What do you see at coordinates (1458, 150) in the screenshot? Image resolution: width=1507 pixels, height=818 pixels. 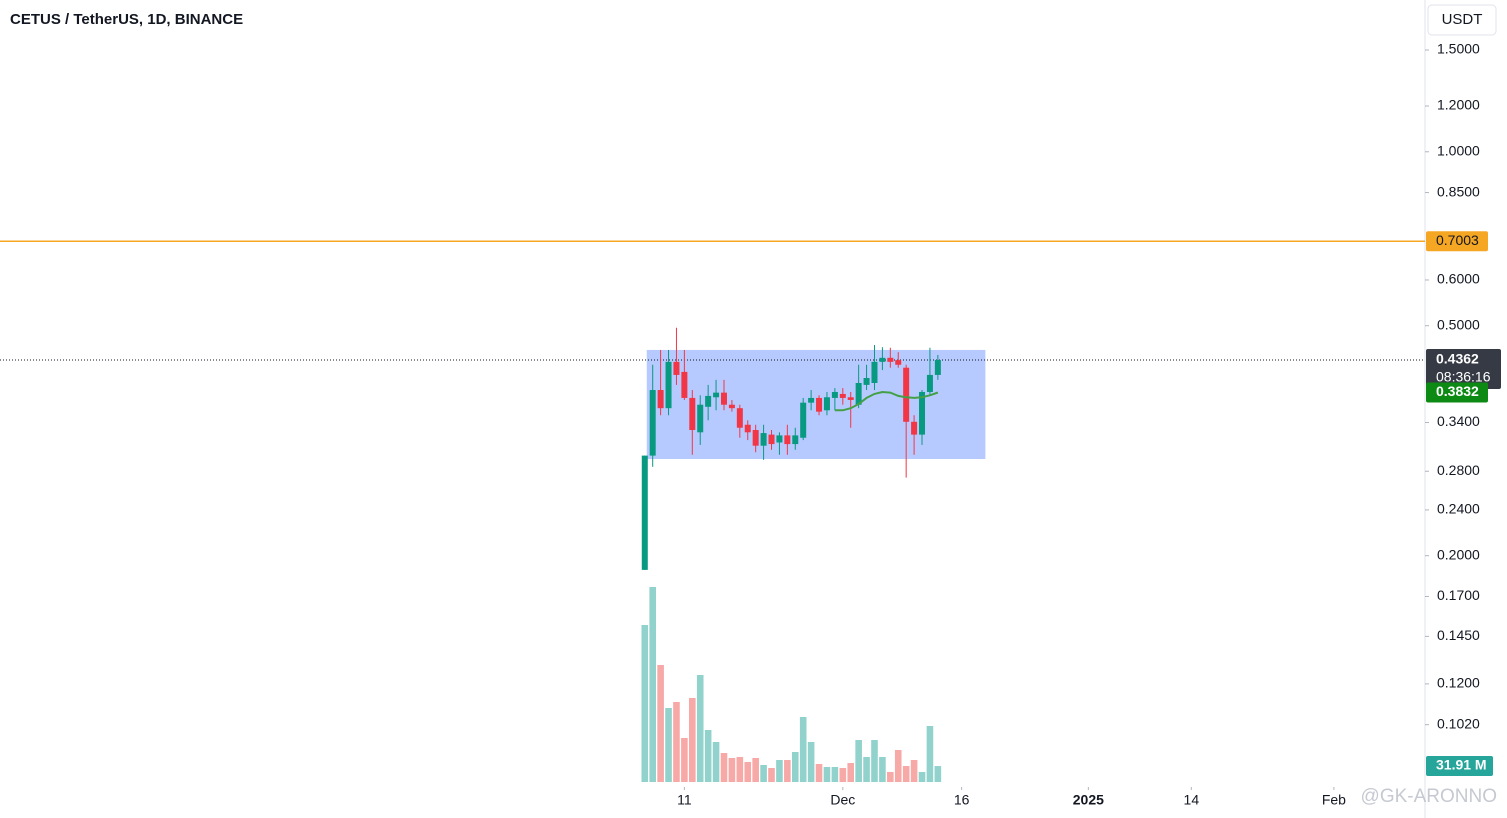 I see `y-tick-label: 1.0000` at bounding box center [1458, 150].